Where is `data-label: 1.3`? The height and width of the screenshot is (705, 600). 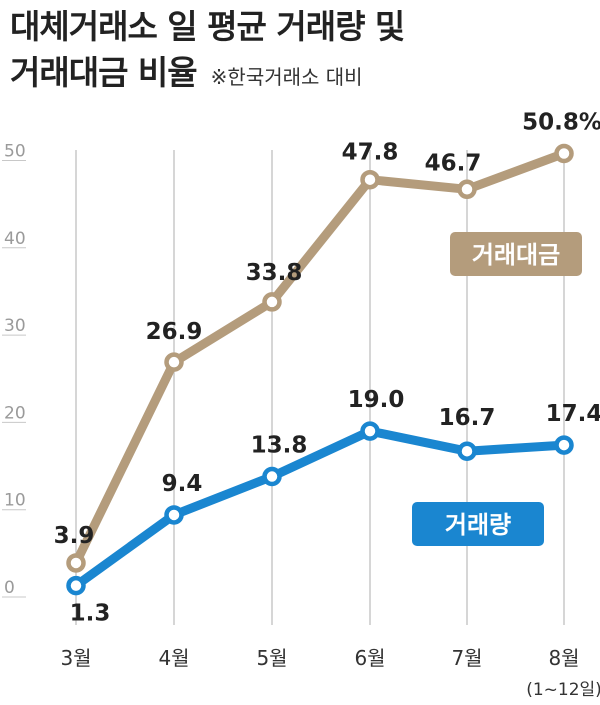
data-label: 1.3 is located at coordinates (90, 614).